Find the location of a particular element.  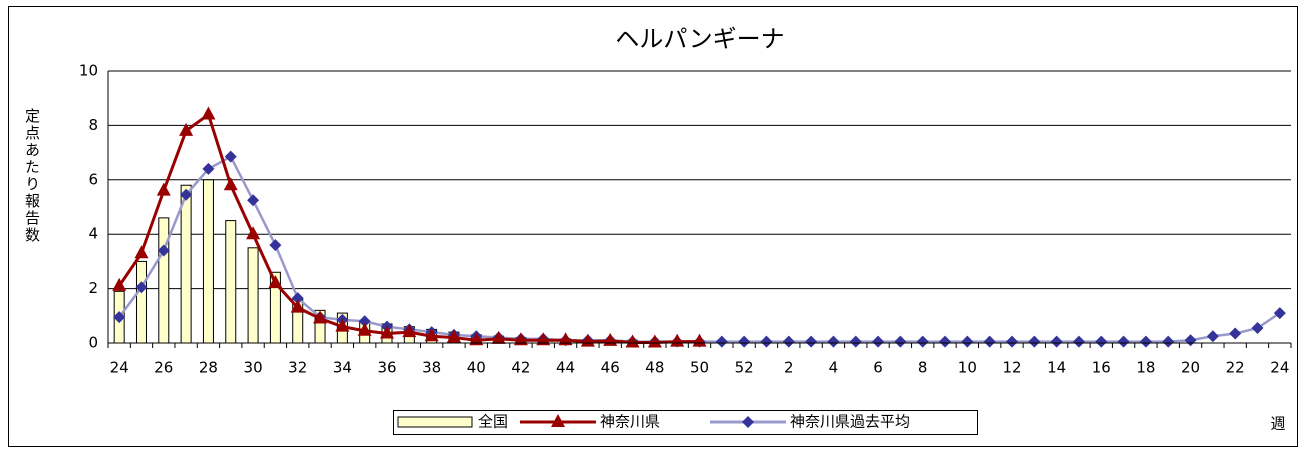

x-tick-label: 34 is located at coordinates (342, 368).